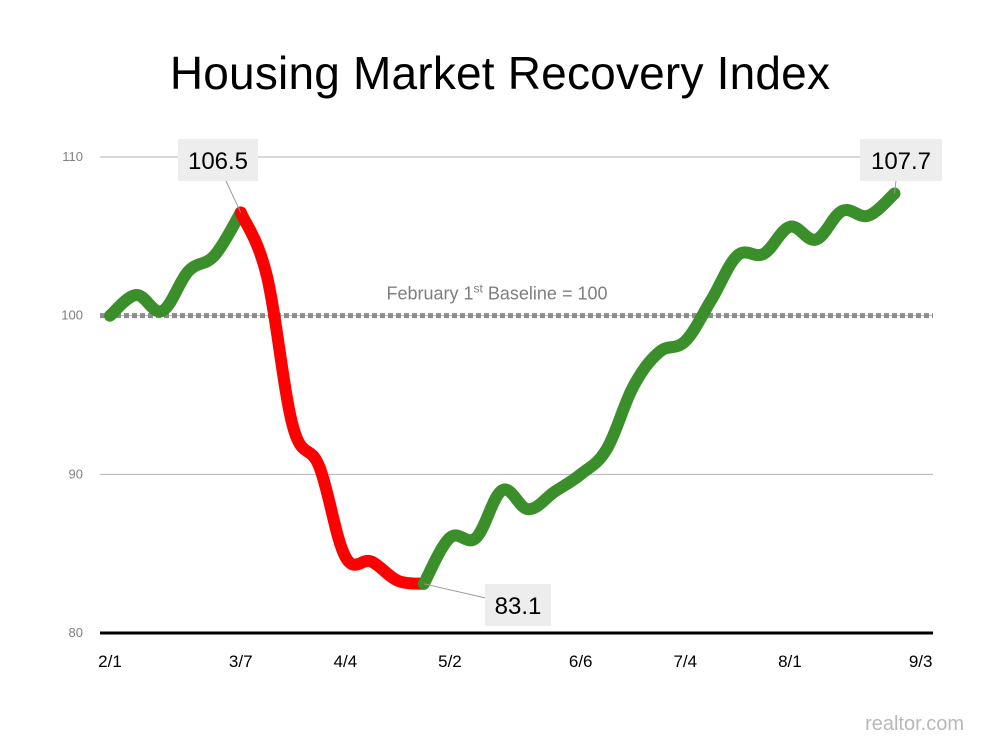 Image resolution: width=1000 pixels, height=750 pixels. I want to click on data-label: 83.1, so click(518, 606).